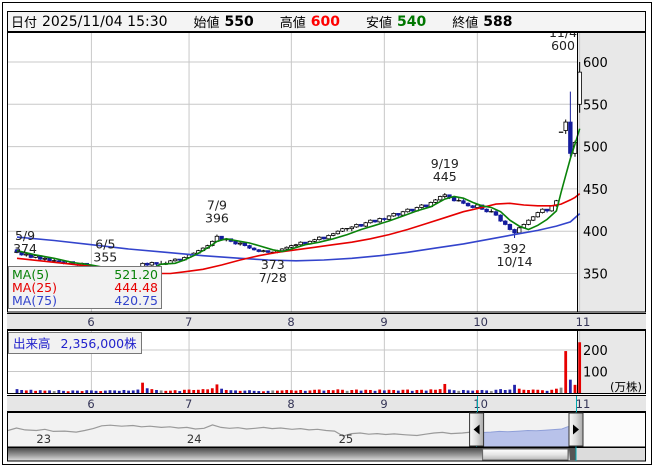  What do you see at coordinates (292, 454) in the screenshot?
I see `scrollbar-track` at bounding box center [292, 454].